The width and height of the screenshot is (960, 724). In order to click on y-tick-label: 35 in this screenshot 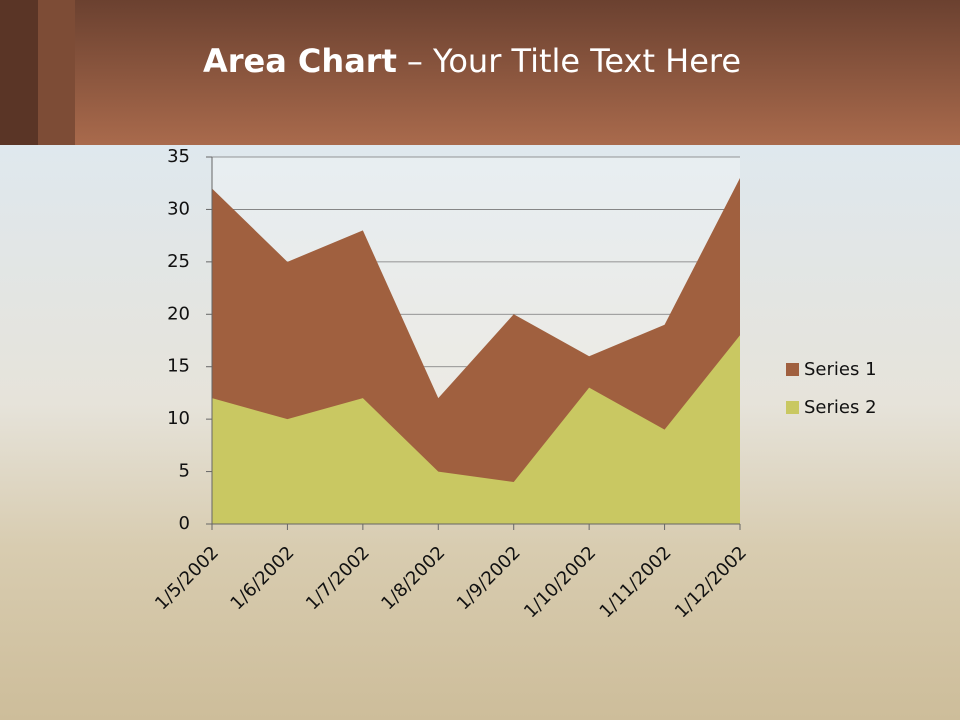, I will do `click(178, 156)`.